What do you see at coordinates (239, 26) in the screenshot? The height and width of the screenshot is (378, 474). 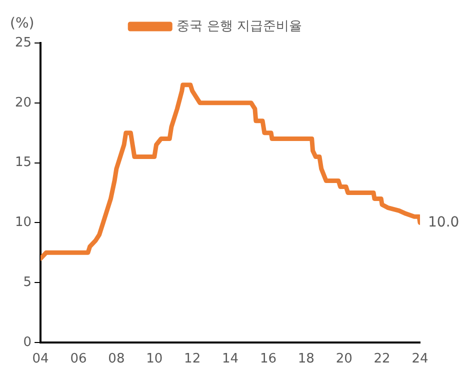 I see `legend-label: 중국 은행 지급준비율` at bounding box center [239, 26].